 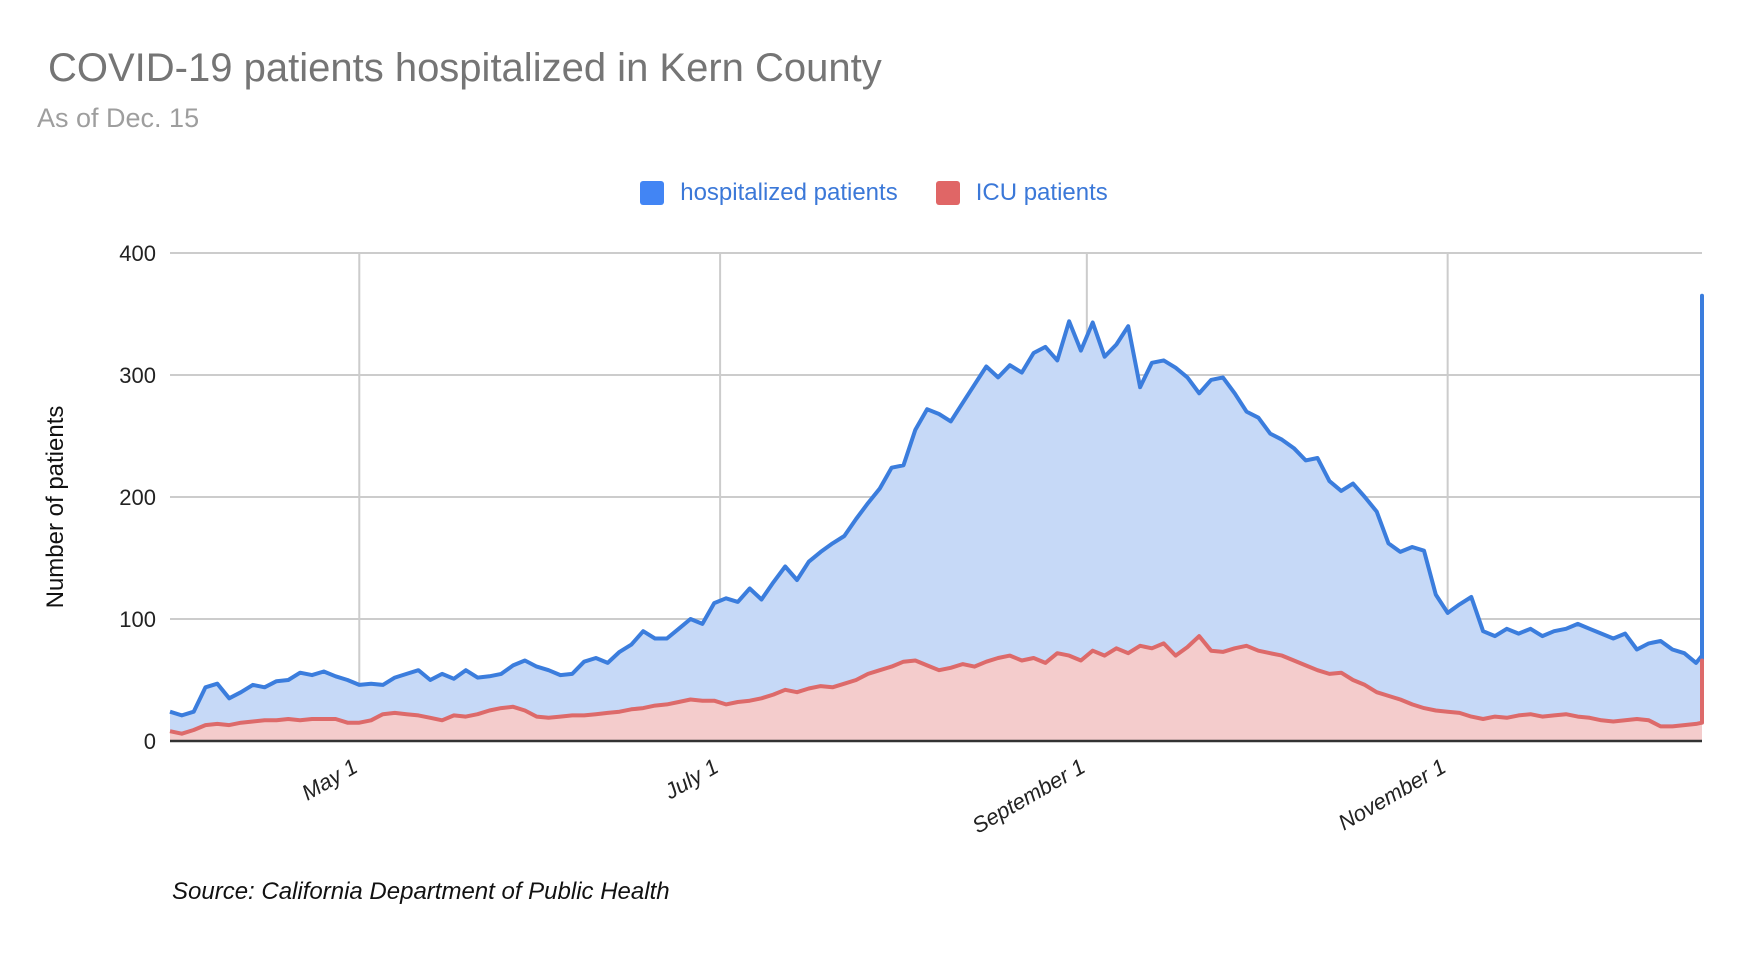 What do you see at coordinates (873, 796) in the screenshot?
I see `x-tick-labels: May 1 July 1 September 1 November 1` at bounding box center [873, 796].